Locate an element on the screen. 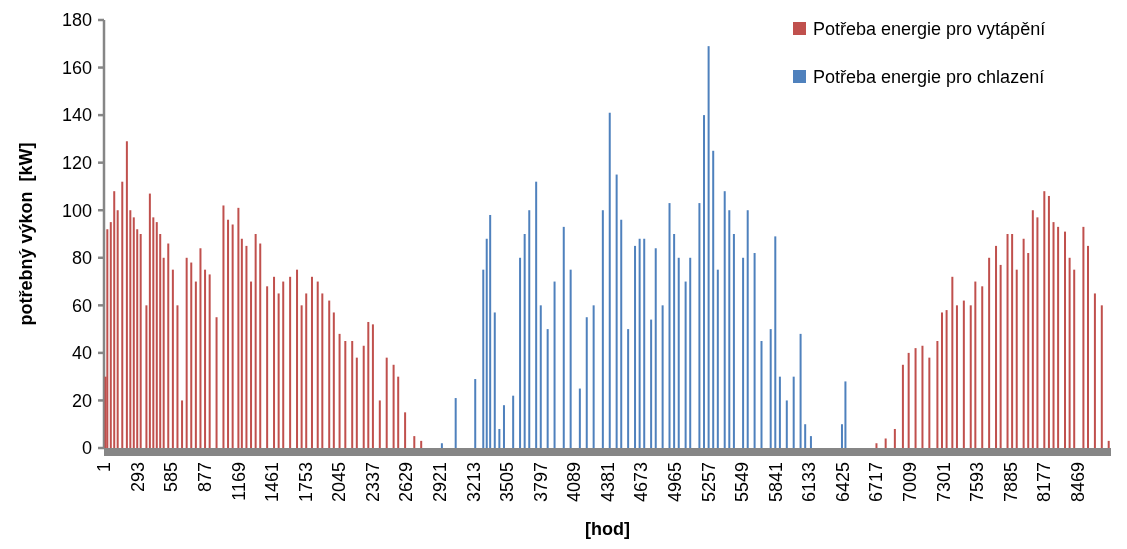 The height and width of the screenshot is (549, 1127). y-tick-label: 160 is located at coordinates (76, 67).